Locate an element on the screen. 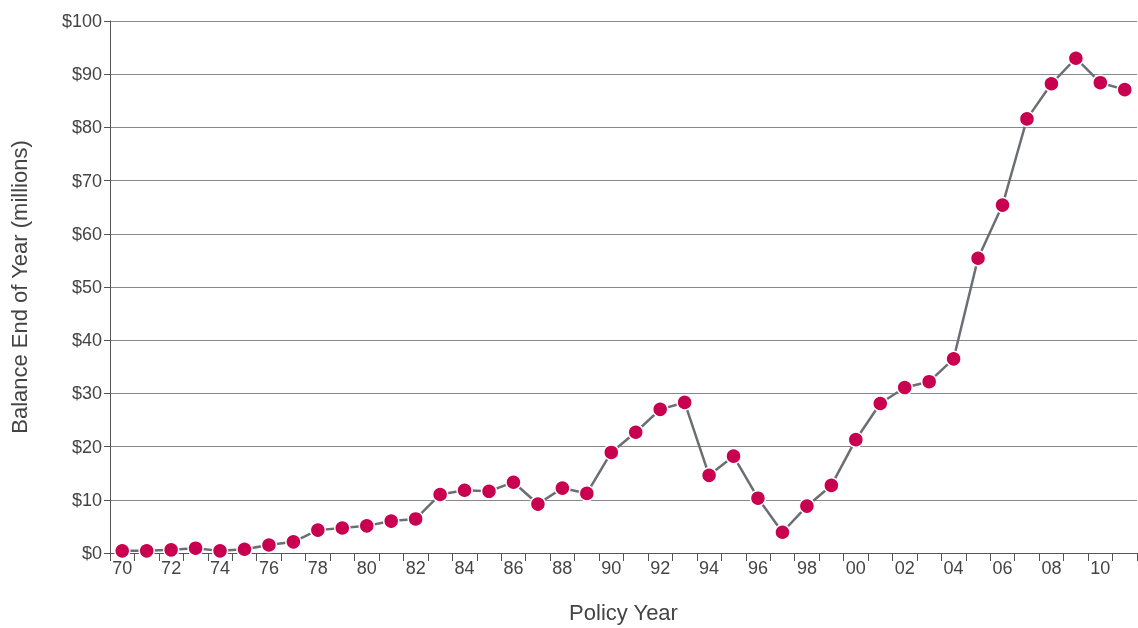  x-tick-label: 74 is located at coordinates (220, 568).